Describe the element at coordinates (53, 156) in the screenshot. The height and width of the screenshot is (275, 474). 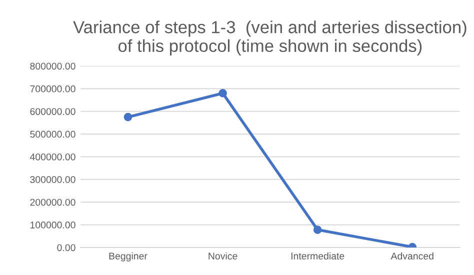
I see `y-tick-label: 400000.00` at that location.